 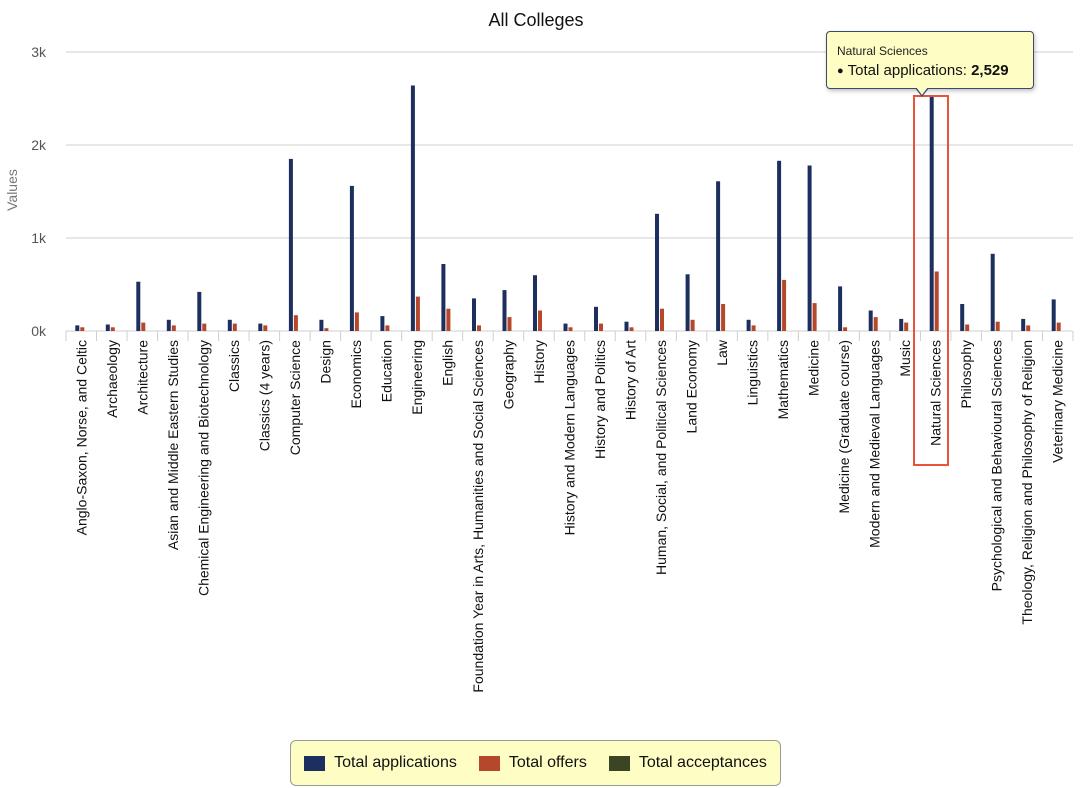 I want to click on bar-s1-c1, so click(x=112, y=329).